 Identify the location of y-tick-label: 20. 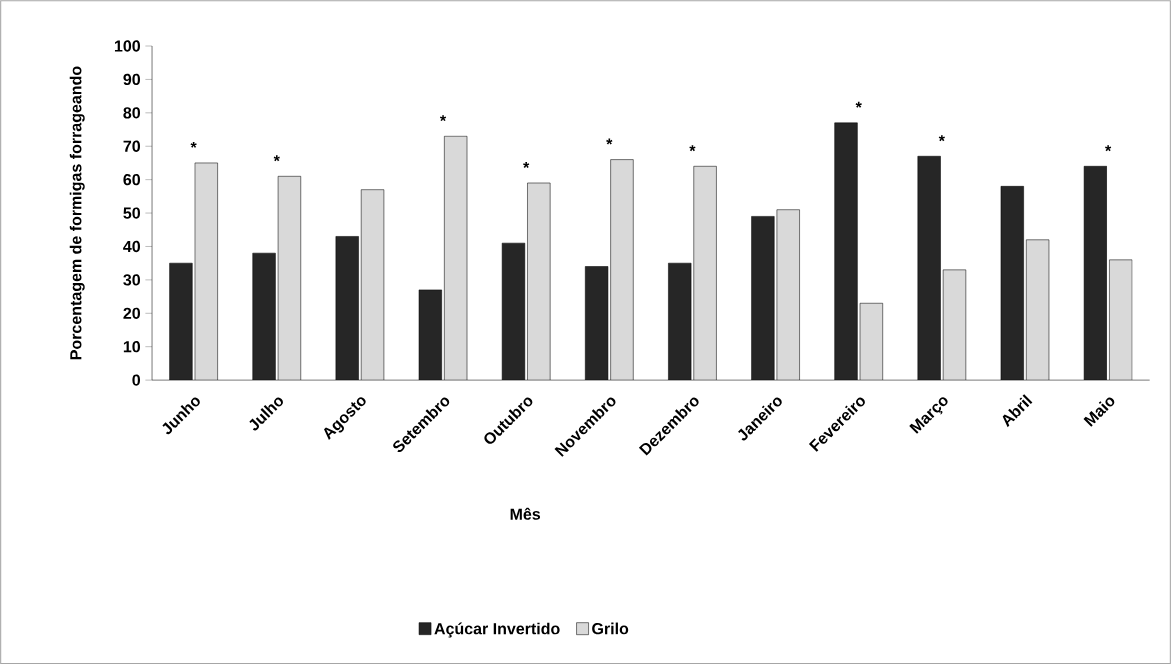
(131, 313).